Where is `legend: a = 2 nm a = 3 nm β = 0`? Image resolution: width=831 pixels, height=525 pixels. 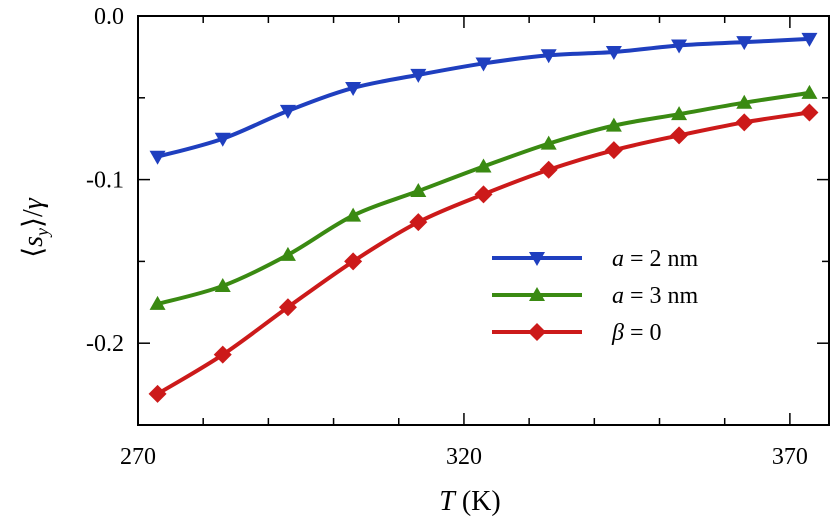 legend: a = 2 nm a = 3 nm β = 0 is located at coordinates (595, 296).